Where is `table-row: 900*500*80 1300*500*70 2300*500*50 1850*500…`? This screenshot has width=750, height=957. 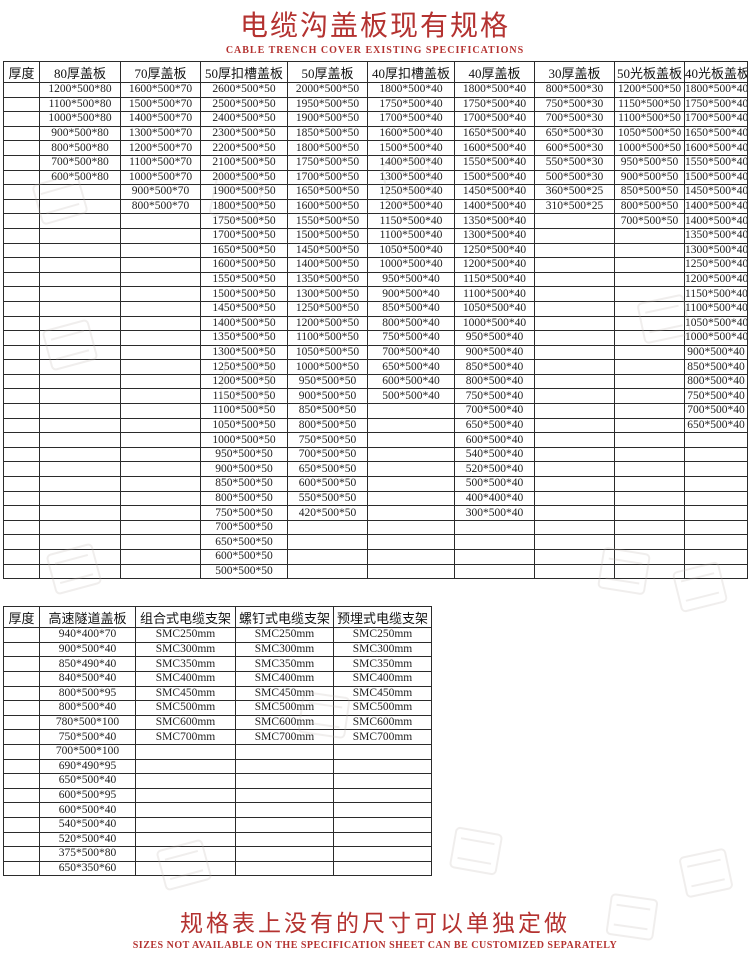 table-row: 900*500*80 1300*500*70 2300*500*50 1850*500… is located at coordinates (375, 133).